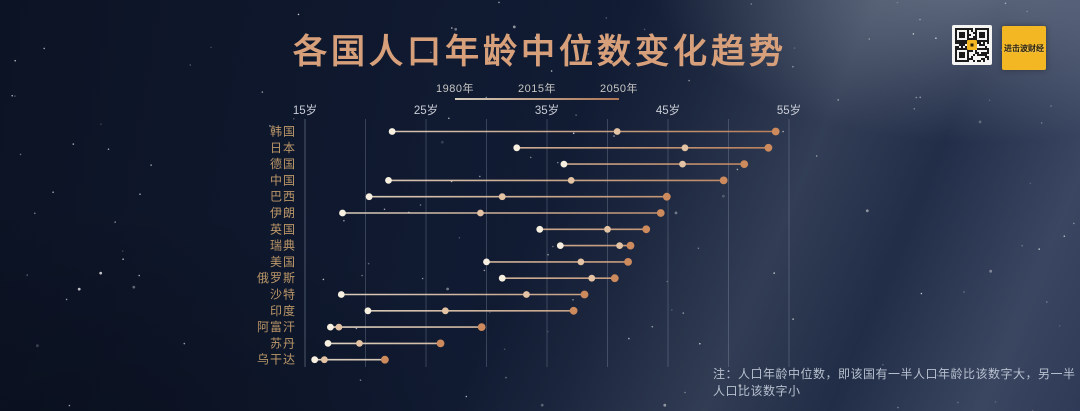 Image resolution: width=1080 pixels, height=411 pixels. What do you see at coordinates (470, 197) in the screenshot?
I see `country-row-4: 巴西` at bounding box center [470, 197].